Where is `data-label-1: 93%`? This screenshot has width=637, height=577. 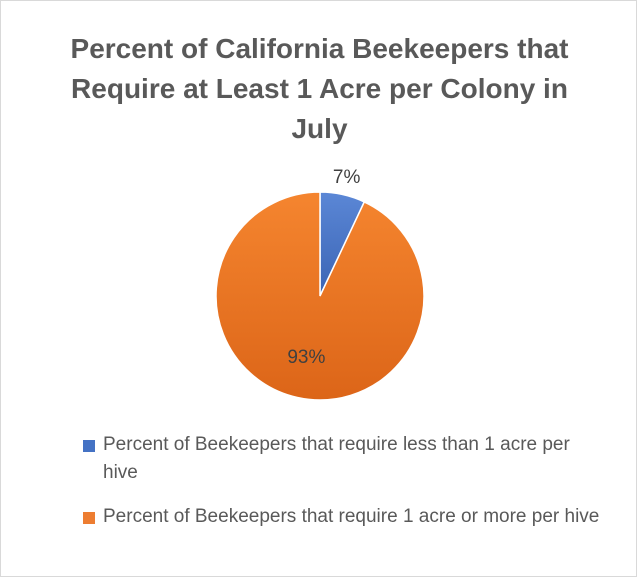 data-label-1: 93% is located at coordinates (306, 357).